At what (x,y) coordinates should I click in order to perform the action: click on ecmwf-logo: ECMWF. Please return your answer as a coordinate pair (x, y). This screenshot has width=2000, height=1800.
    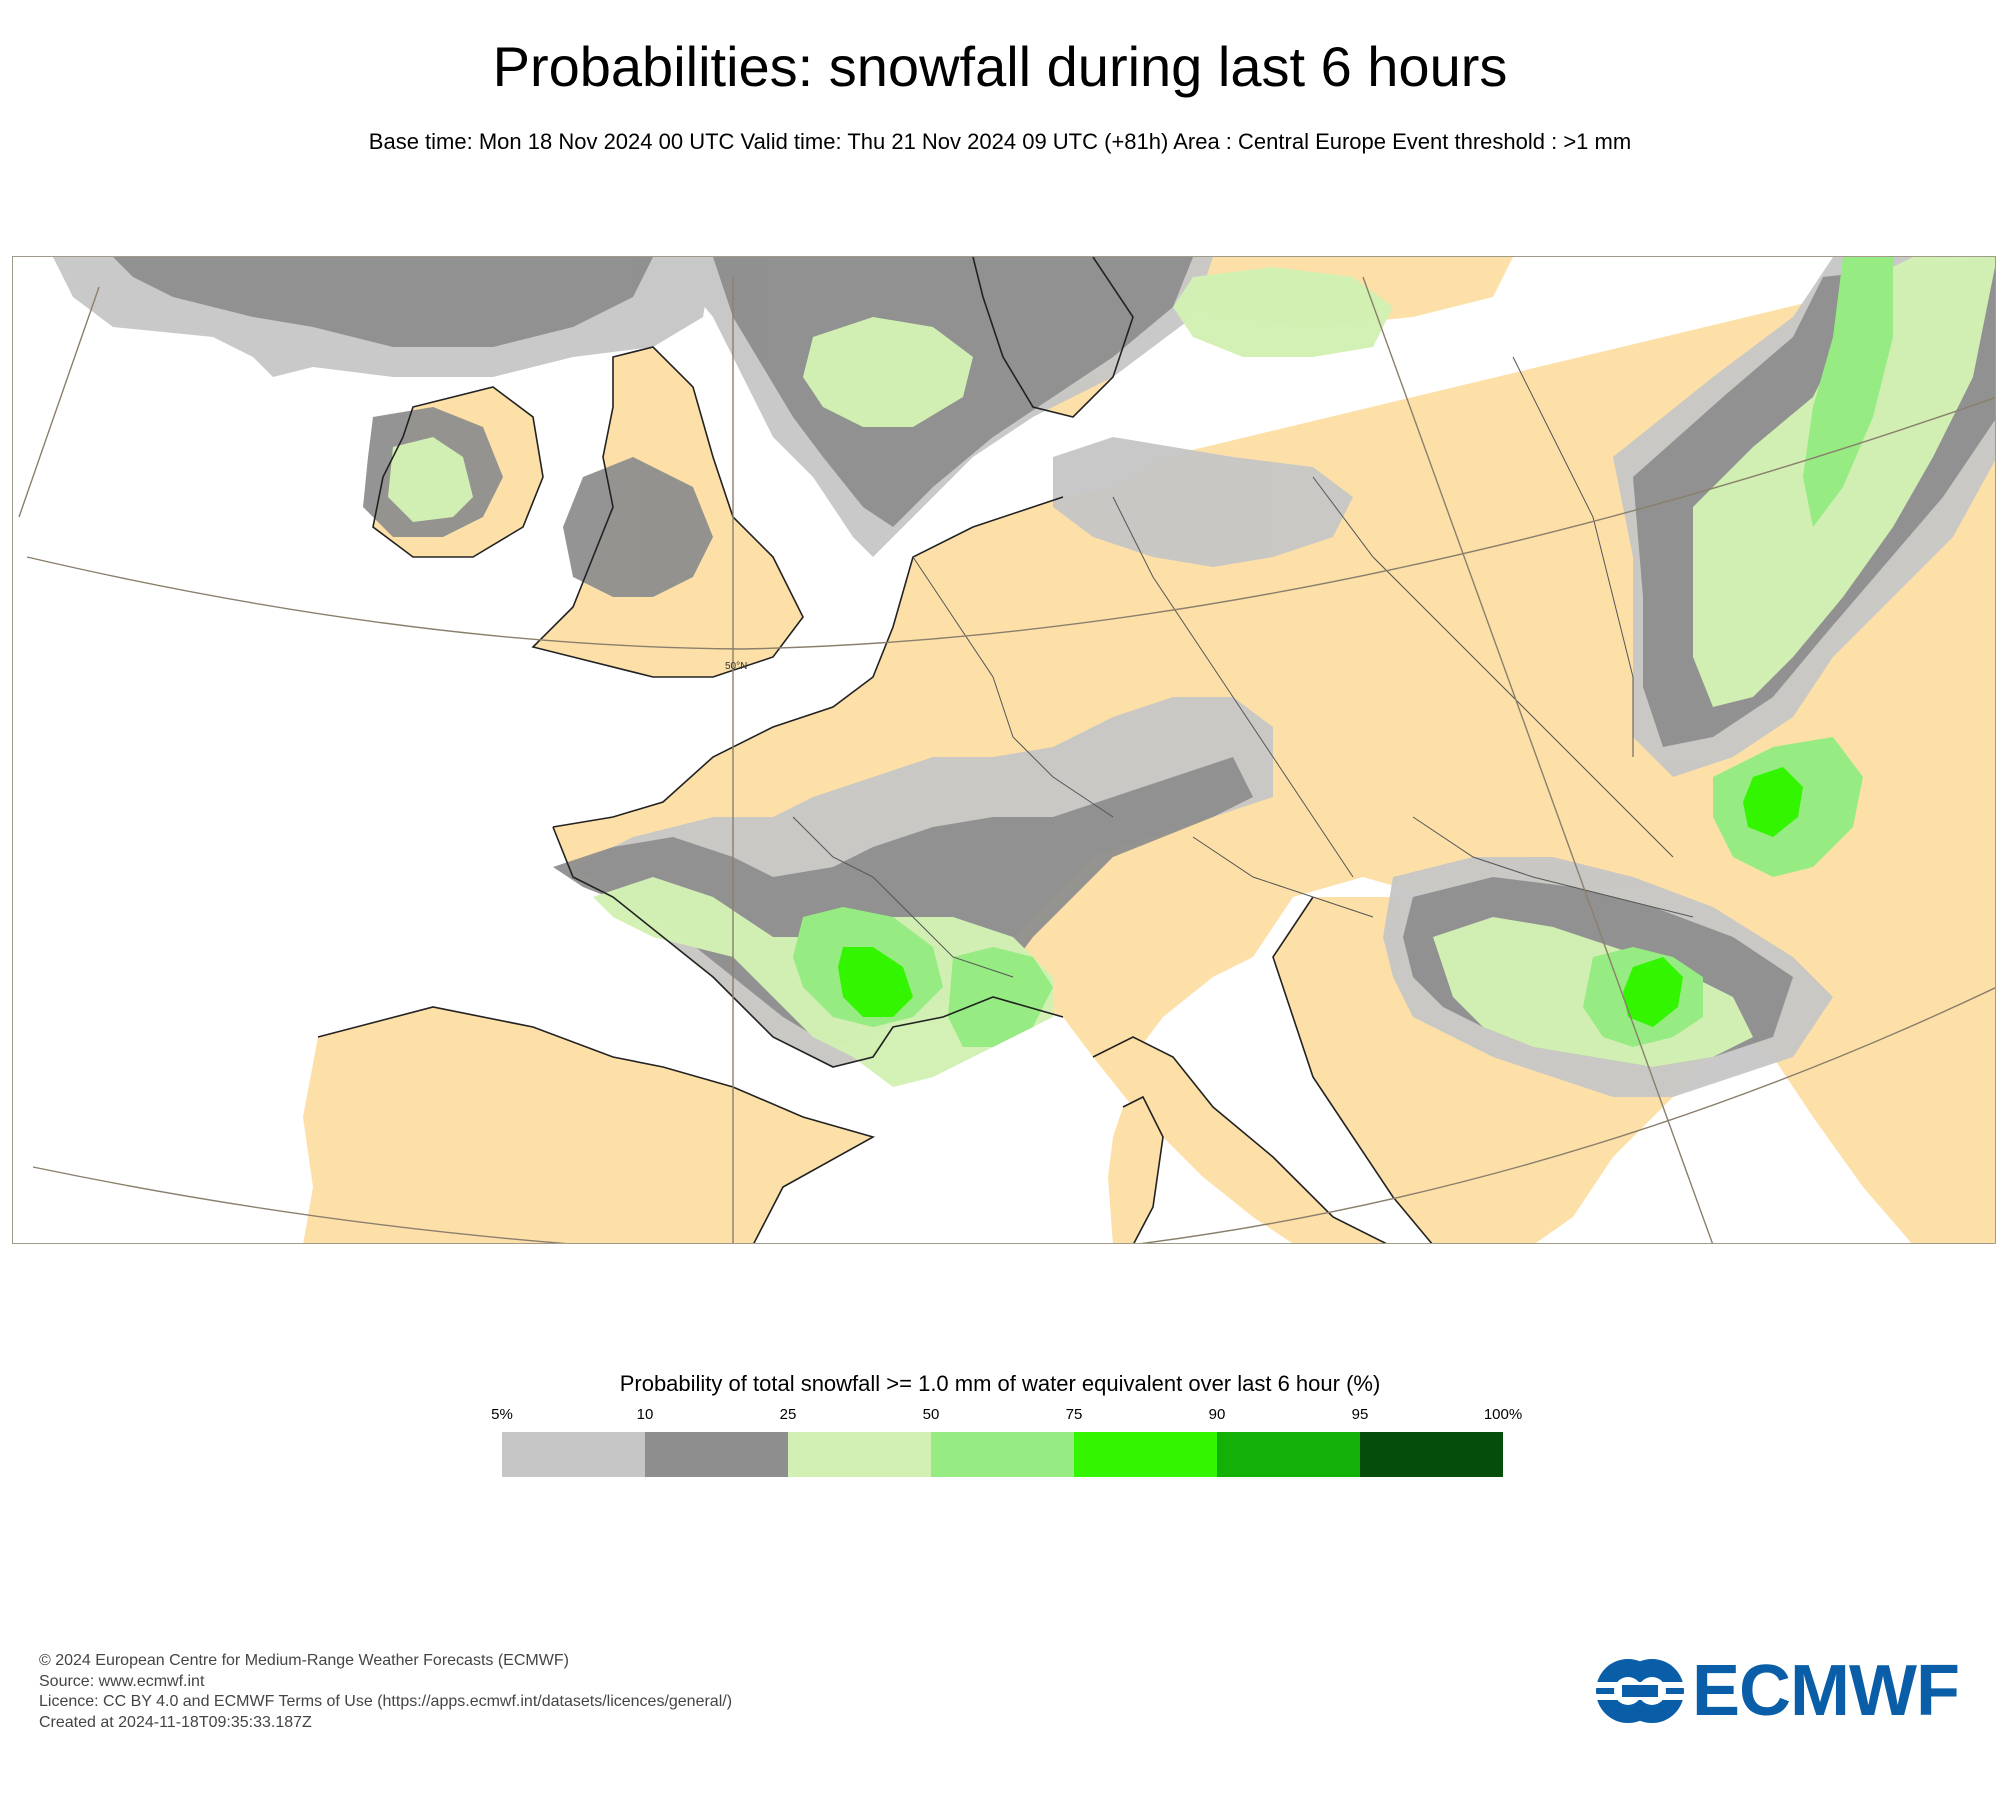
    Looking at the image, I should click on (1781, 1691).